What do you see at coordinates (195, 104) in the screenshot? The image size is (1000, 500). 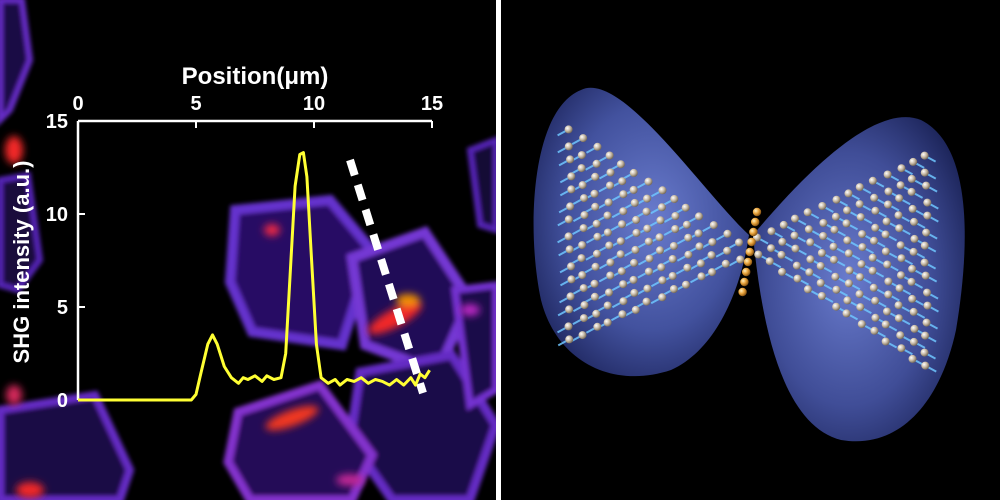 I see `x-tick-label: 5` at bounding box center [195, 104].